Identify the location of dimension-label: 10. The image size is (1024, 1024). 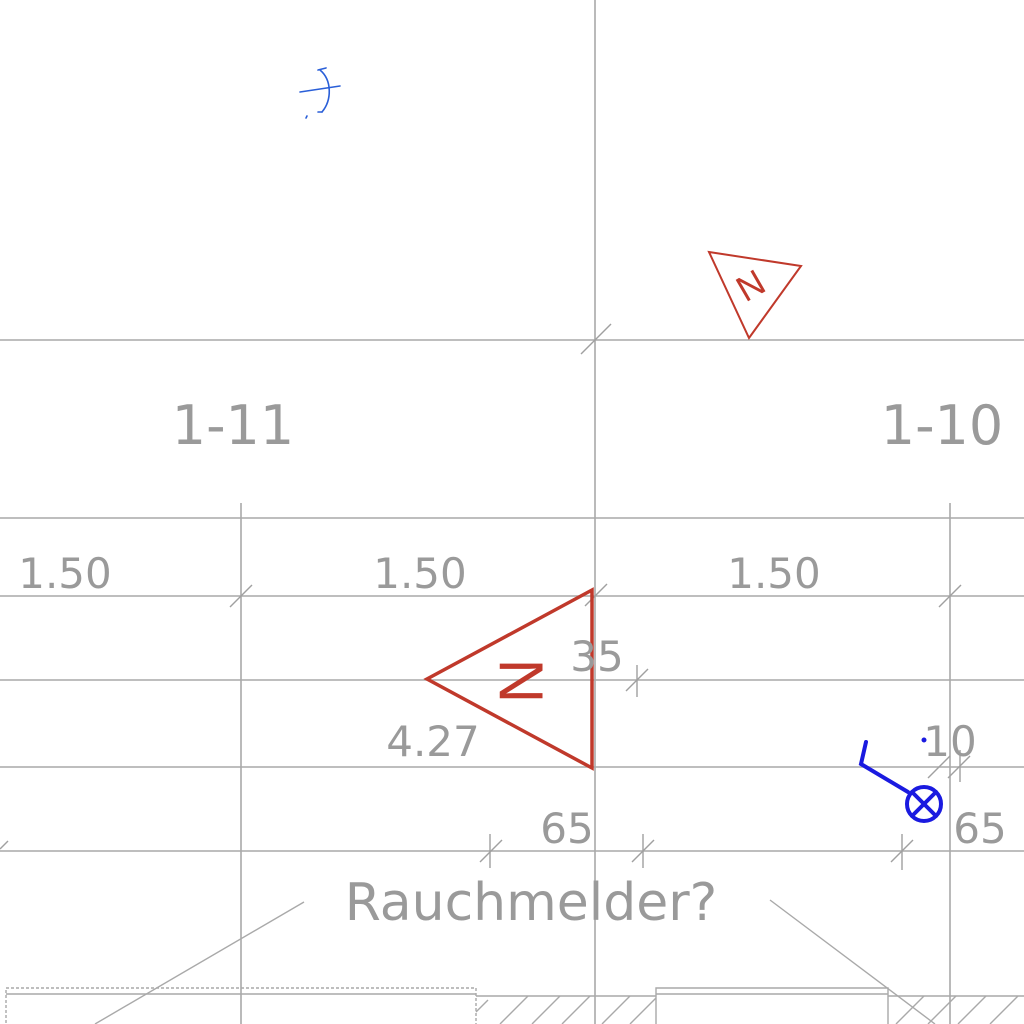
(949, 741).